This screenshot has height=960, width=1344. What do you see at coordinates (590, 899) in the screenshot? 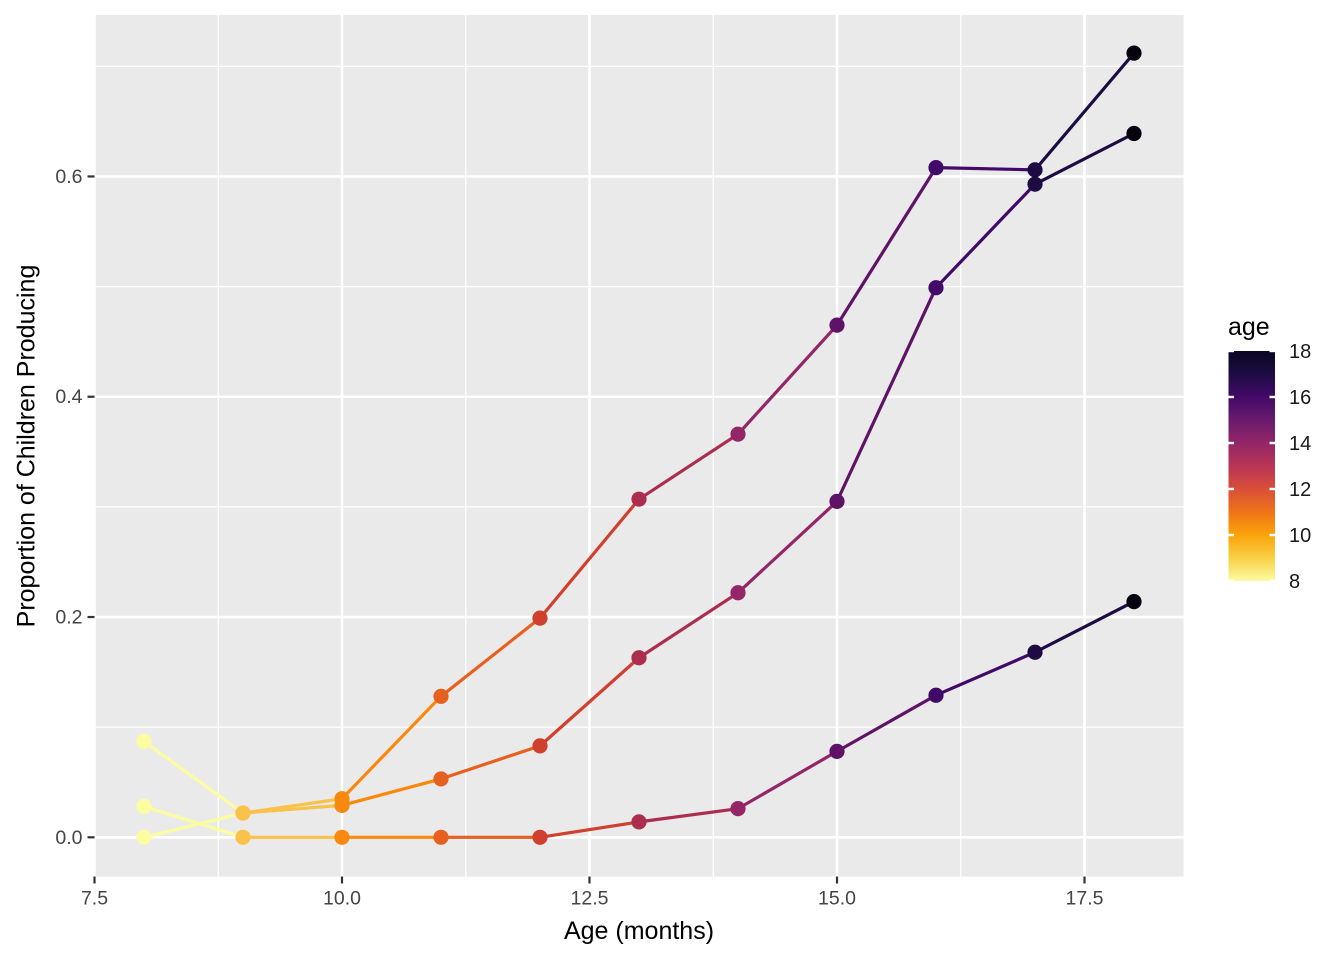
I see `x-tick-label: 12.5` at bounding box center [590, 899].